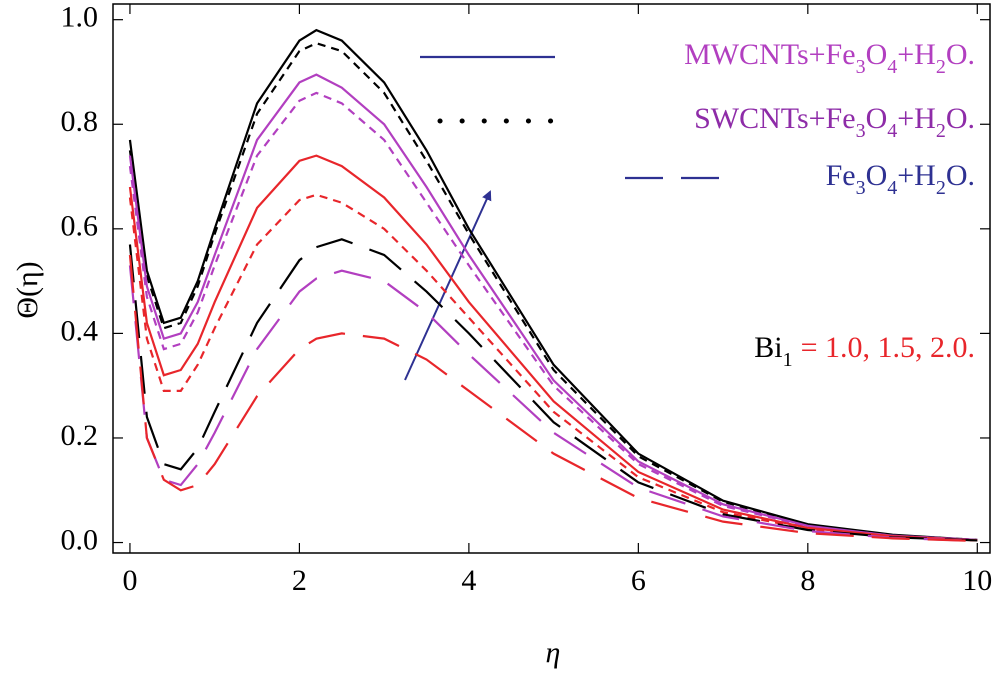 The width and height of the screenshot is (1001, 673). What do you see at coordinates (829, 58) in the screenshot?
I see `legend-label: MWCNTs+Fe3O4+H2O.` at bounding box center [829, 58].